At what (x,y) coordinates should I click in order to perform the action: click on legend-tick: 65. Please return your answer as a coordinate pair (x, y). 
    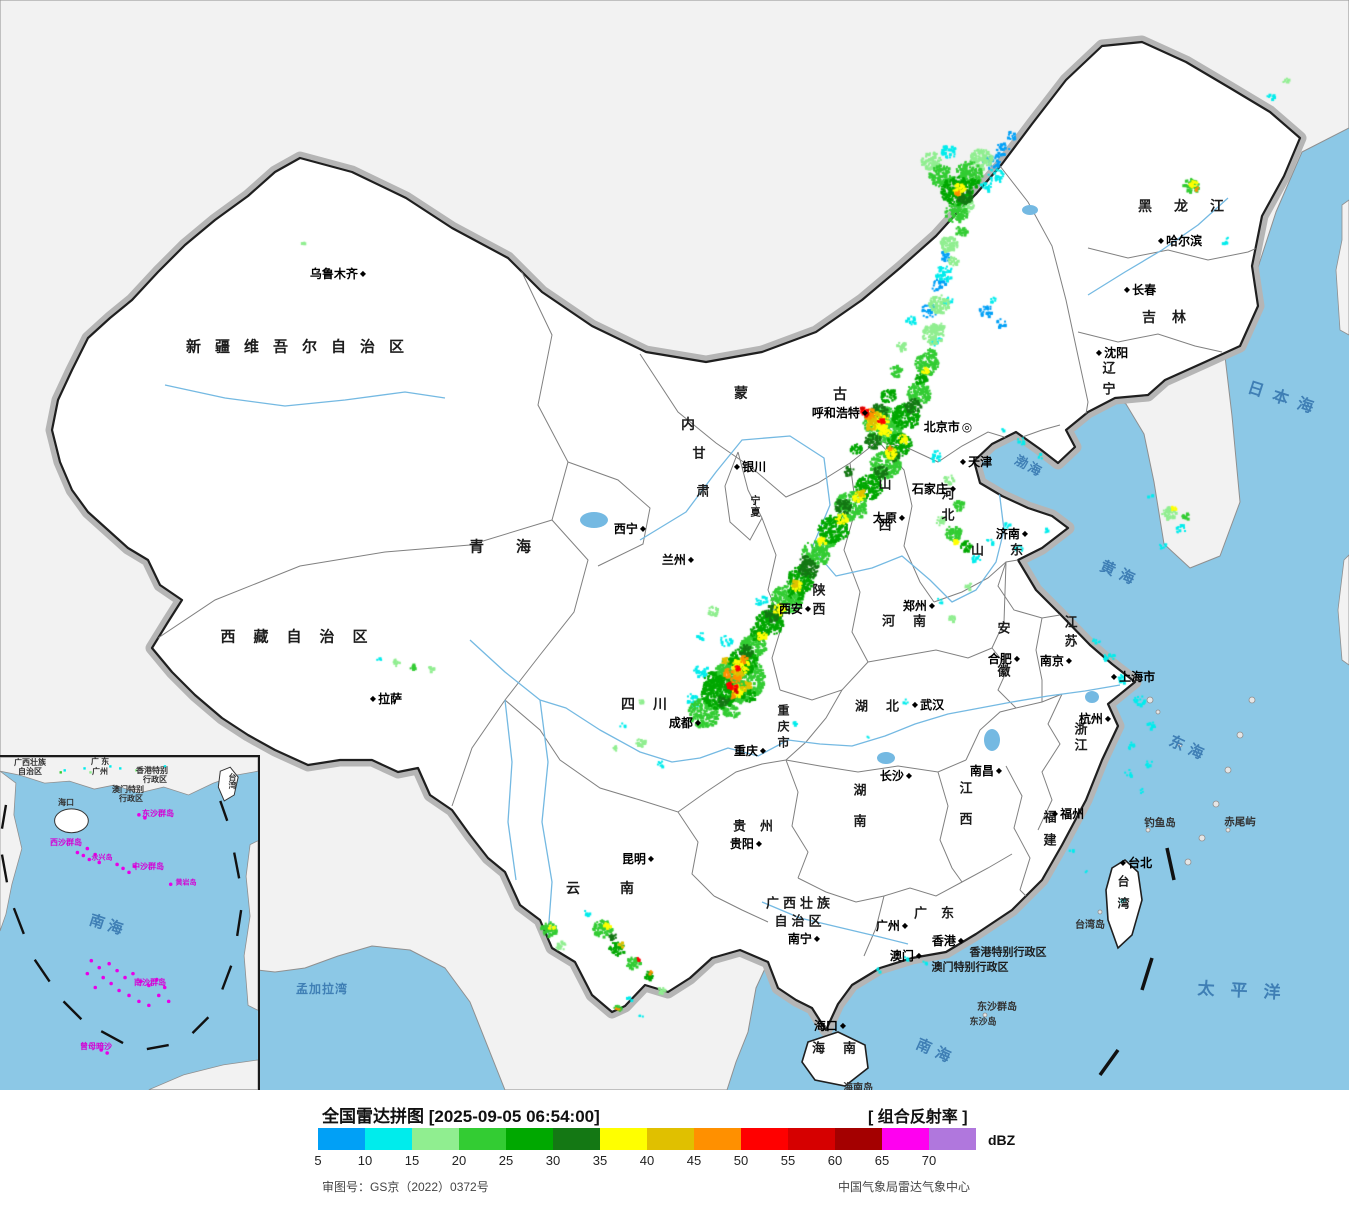
    Looking at the image, I should click on (882, 1160).